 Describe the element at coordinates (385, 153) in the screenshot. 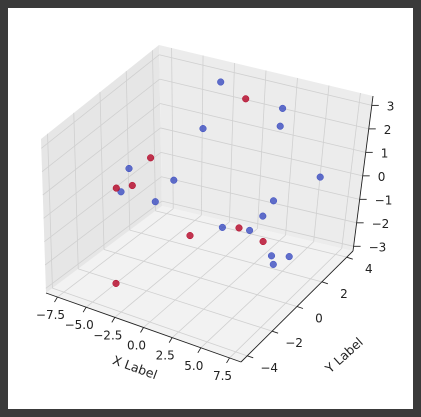

I see `z-tick-label: 1` at that location.